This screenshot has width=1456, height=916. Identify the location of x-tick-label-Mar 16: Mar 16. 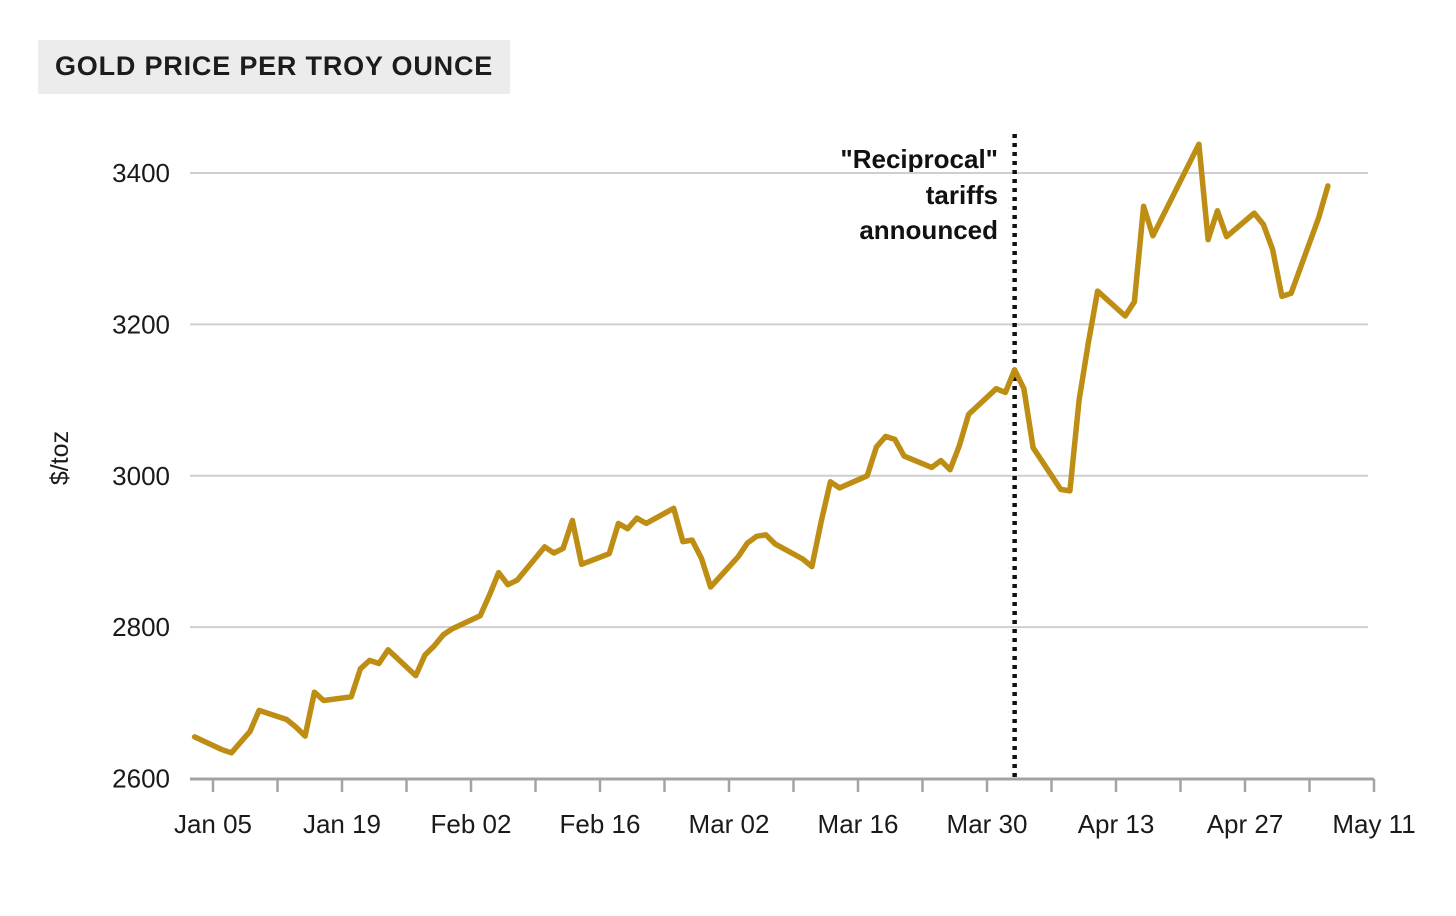
(858, 824).